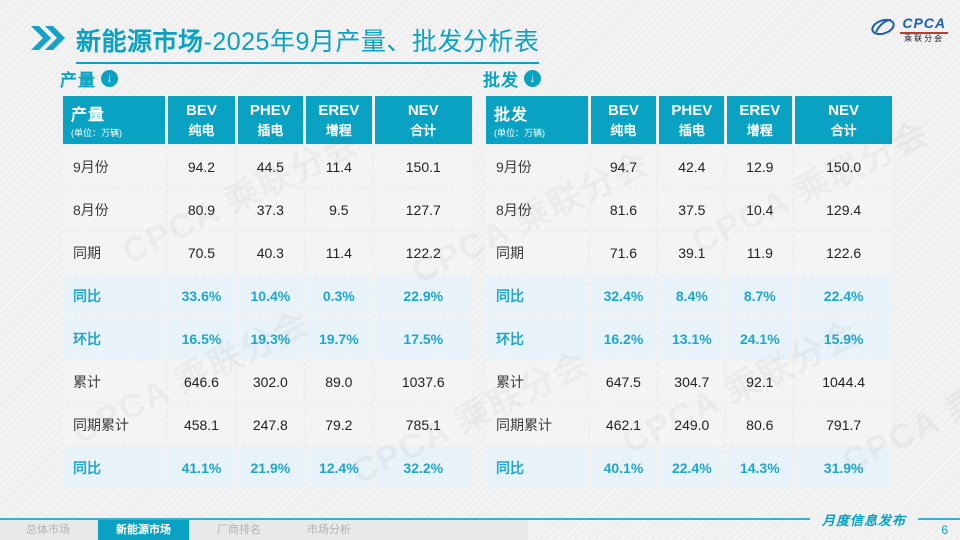 This screenshot has width=960, height=540. I want to click on table-cell: 16.5%, so click(201, 338).